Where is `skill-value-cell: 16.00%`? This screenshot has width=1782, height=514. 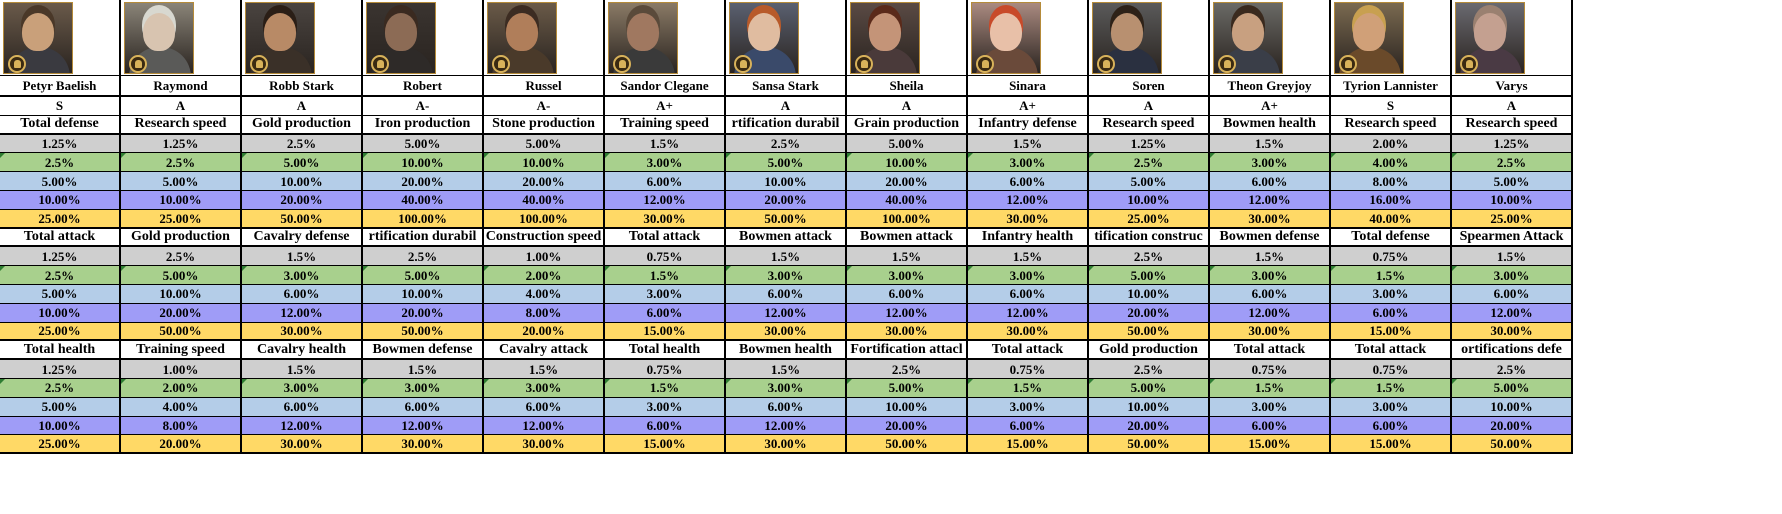 skill-value-cell: 16.00% is located at coordinates (1391, 200).